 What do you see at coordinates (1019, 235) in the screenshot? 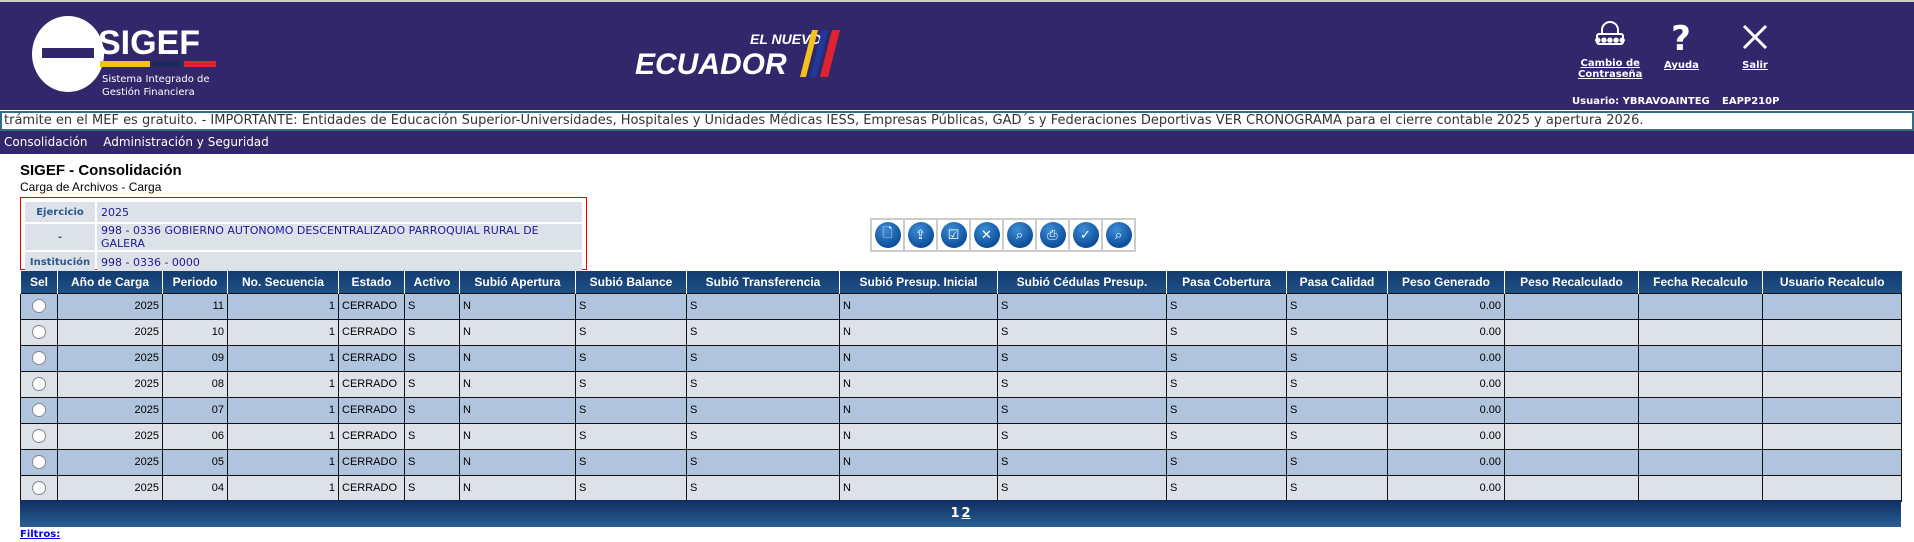
I see `toolbar-button-search-file: ⌕` at bounding box center [1019, 235].